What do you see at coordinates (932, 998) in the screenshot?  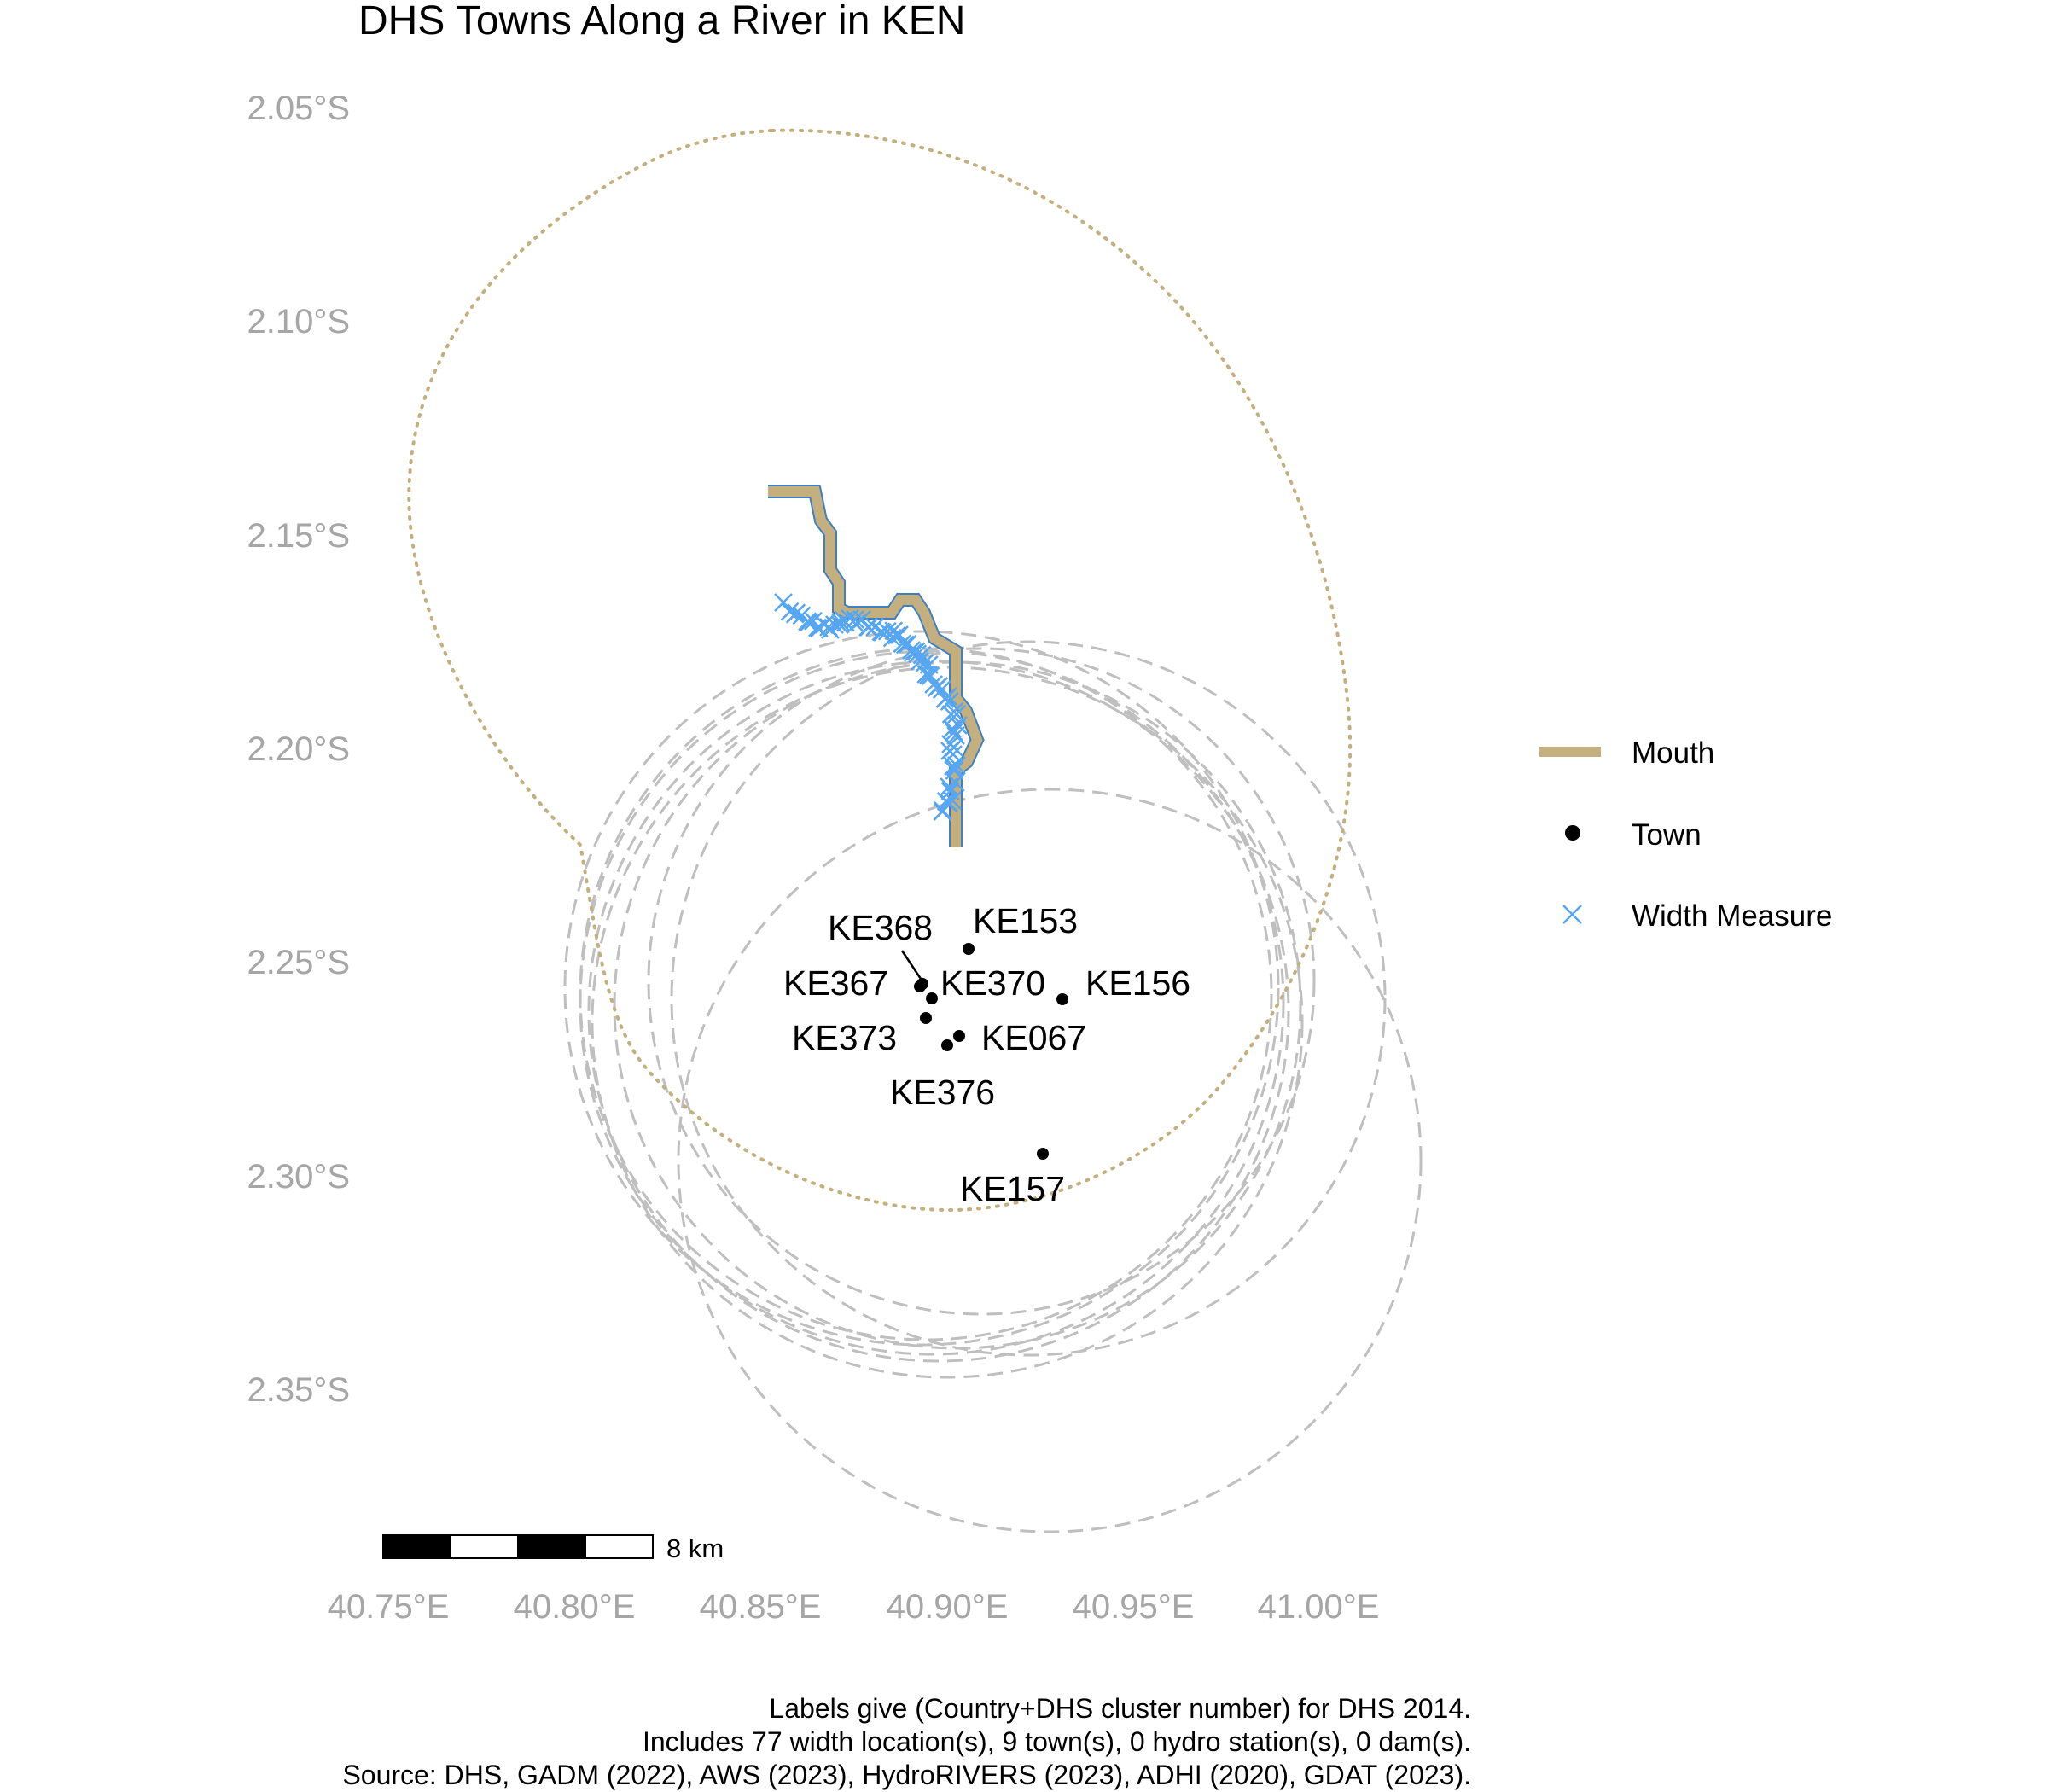 I see `town-point-ke370` at bounding box center [932, 998].